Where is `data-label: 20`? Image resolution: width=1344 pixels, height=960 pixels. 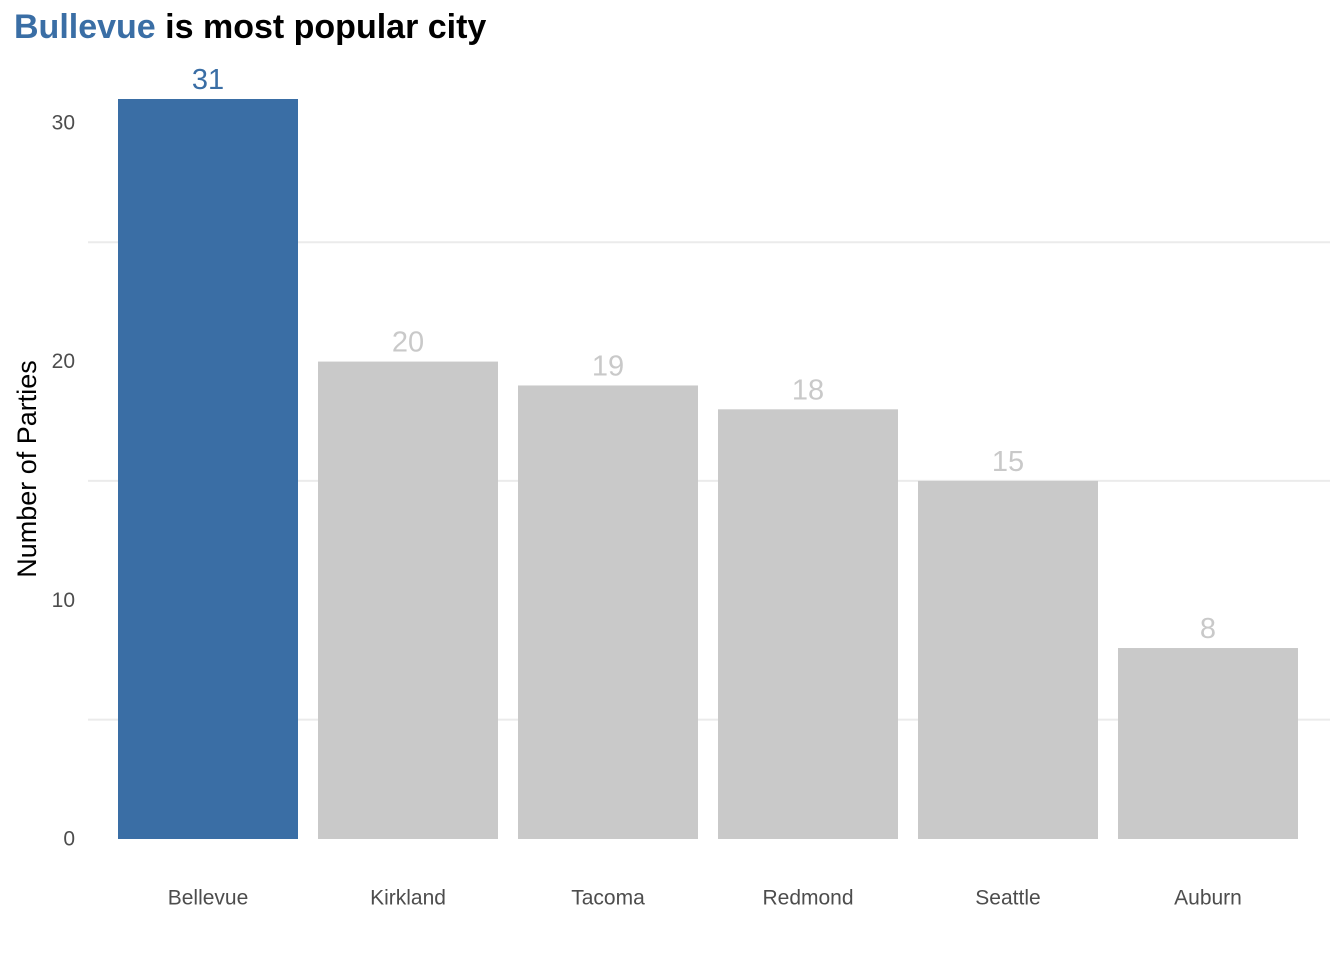 data-label: 20 is located at coordinates (408, 343).